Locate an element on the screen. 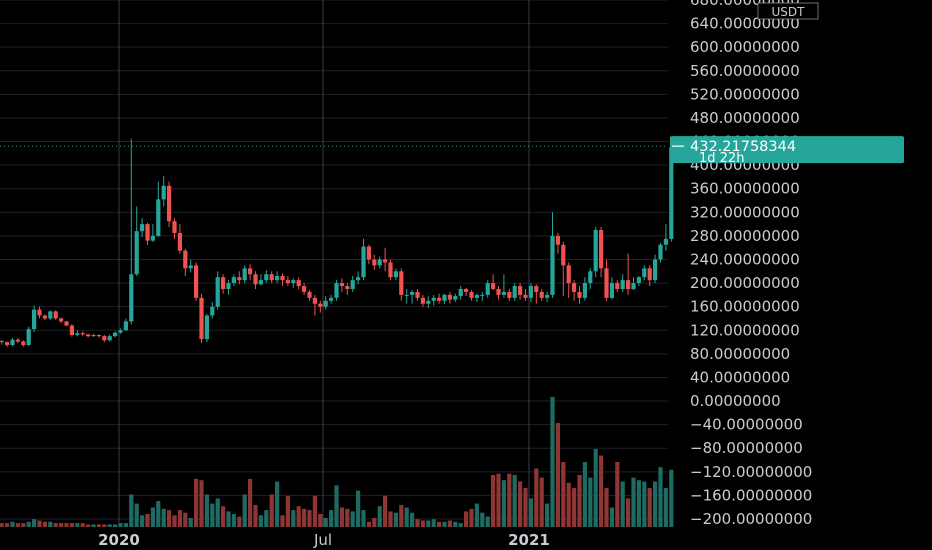 This screenshot has height=550, width=932. time-axis: 2020 Jul 2021 is located at coordinates (324, 540).